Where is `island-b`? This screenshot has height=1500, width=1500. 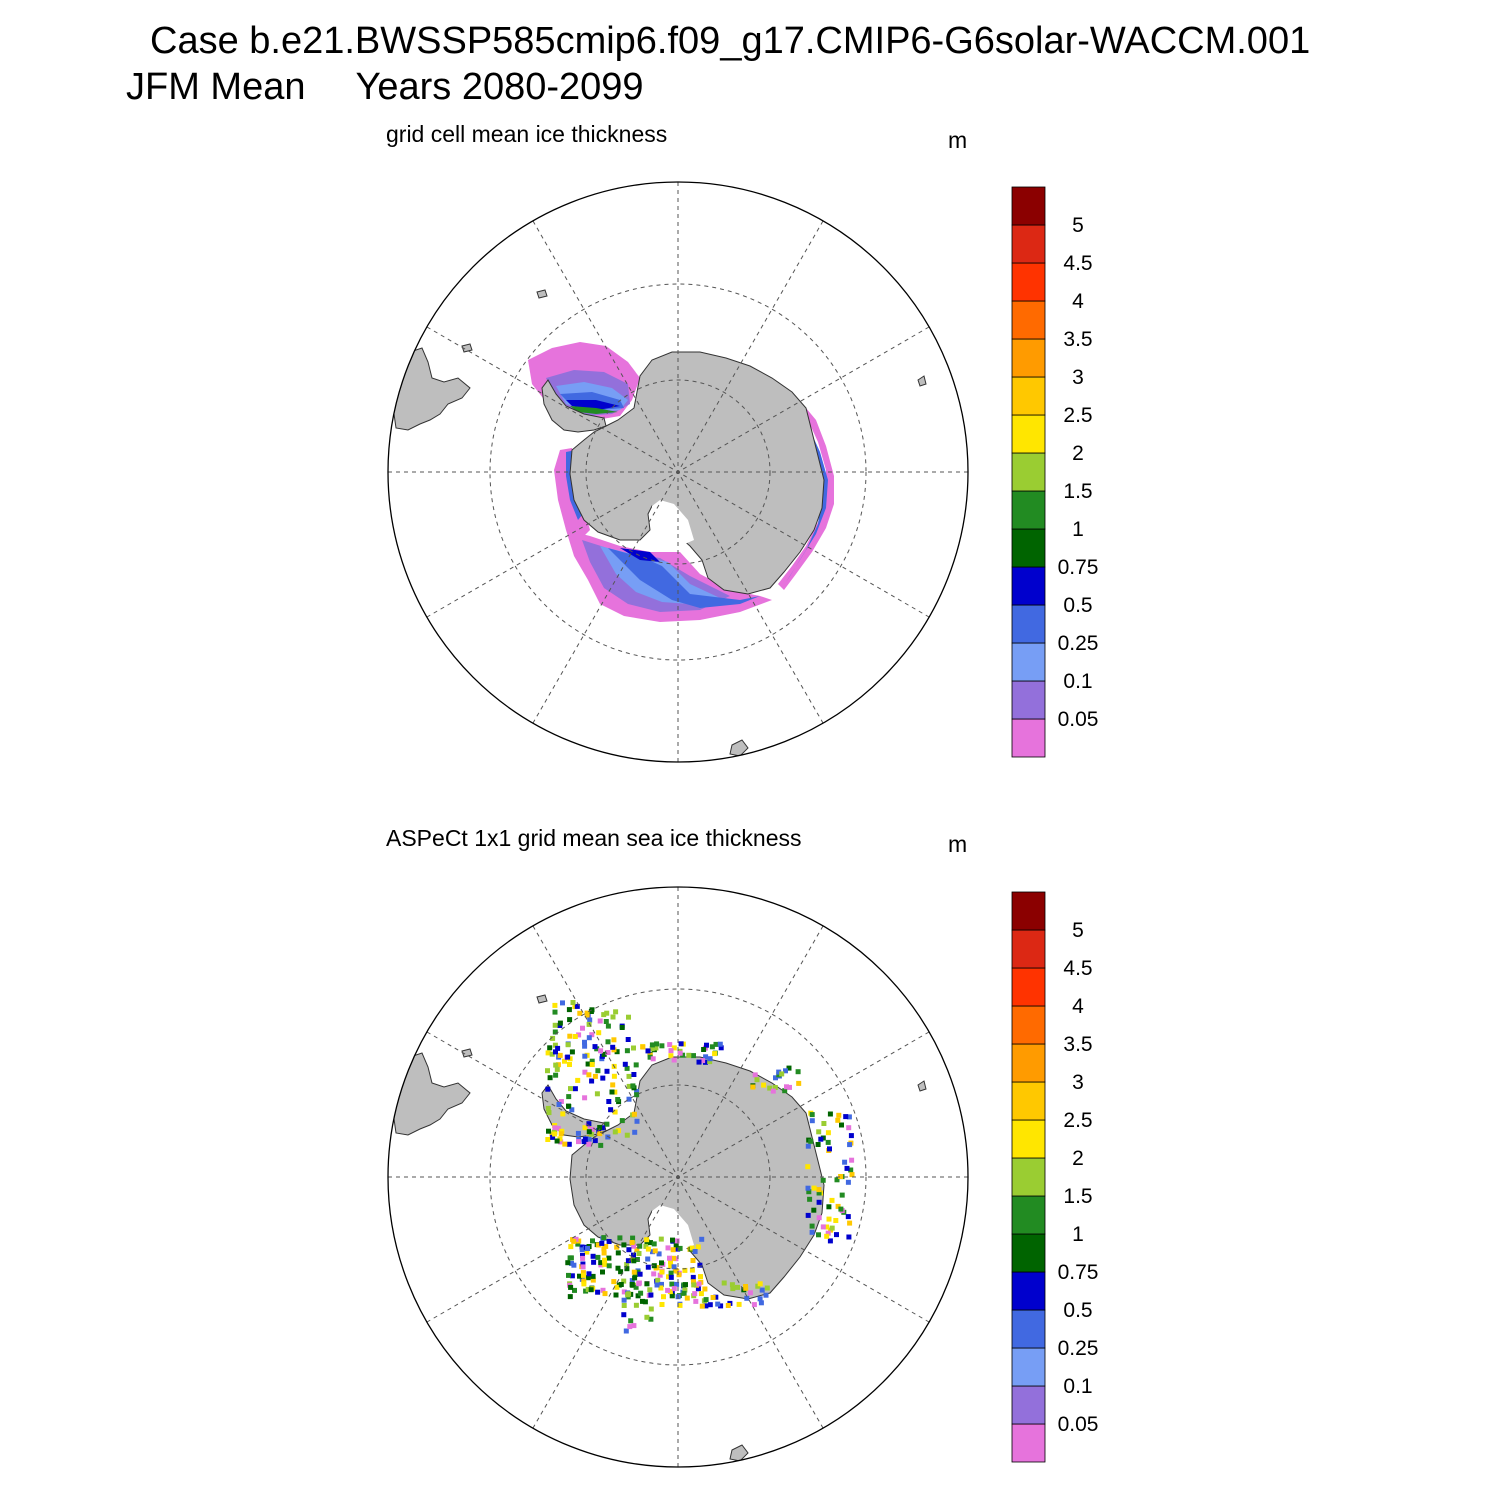
island-b is located at coordinates (922, 381).